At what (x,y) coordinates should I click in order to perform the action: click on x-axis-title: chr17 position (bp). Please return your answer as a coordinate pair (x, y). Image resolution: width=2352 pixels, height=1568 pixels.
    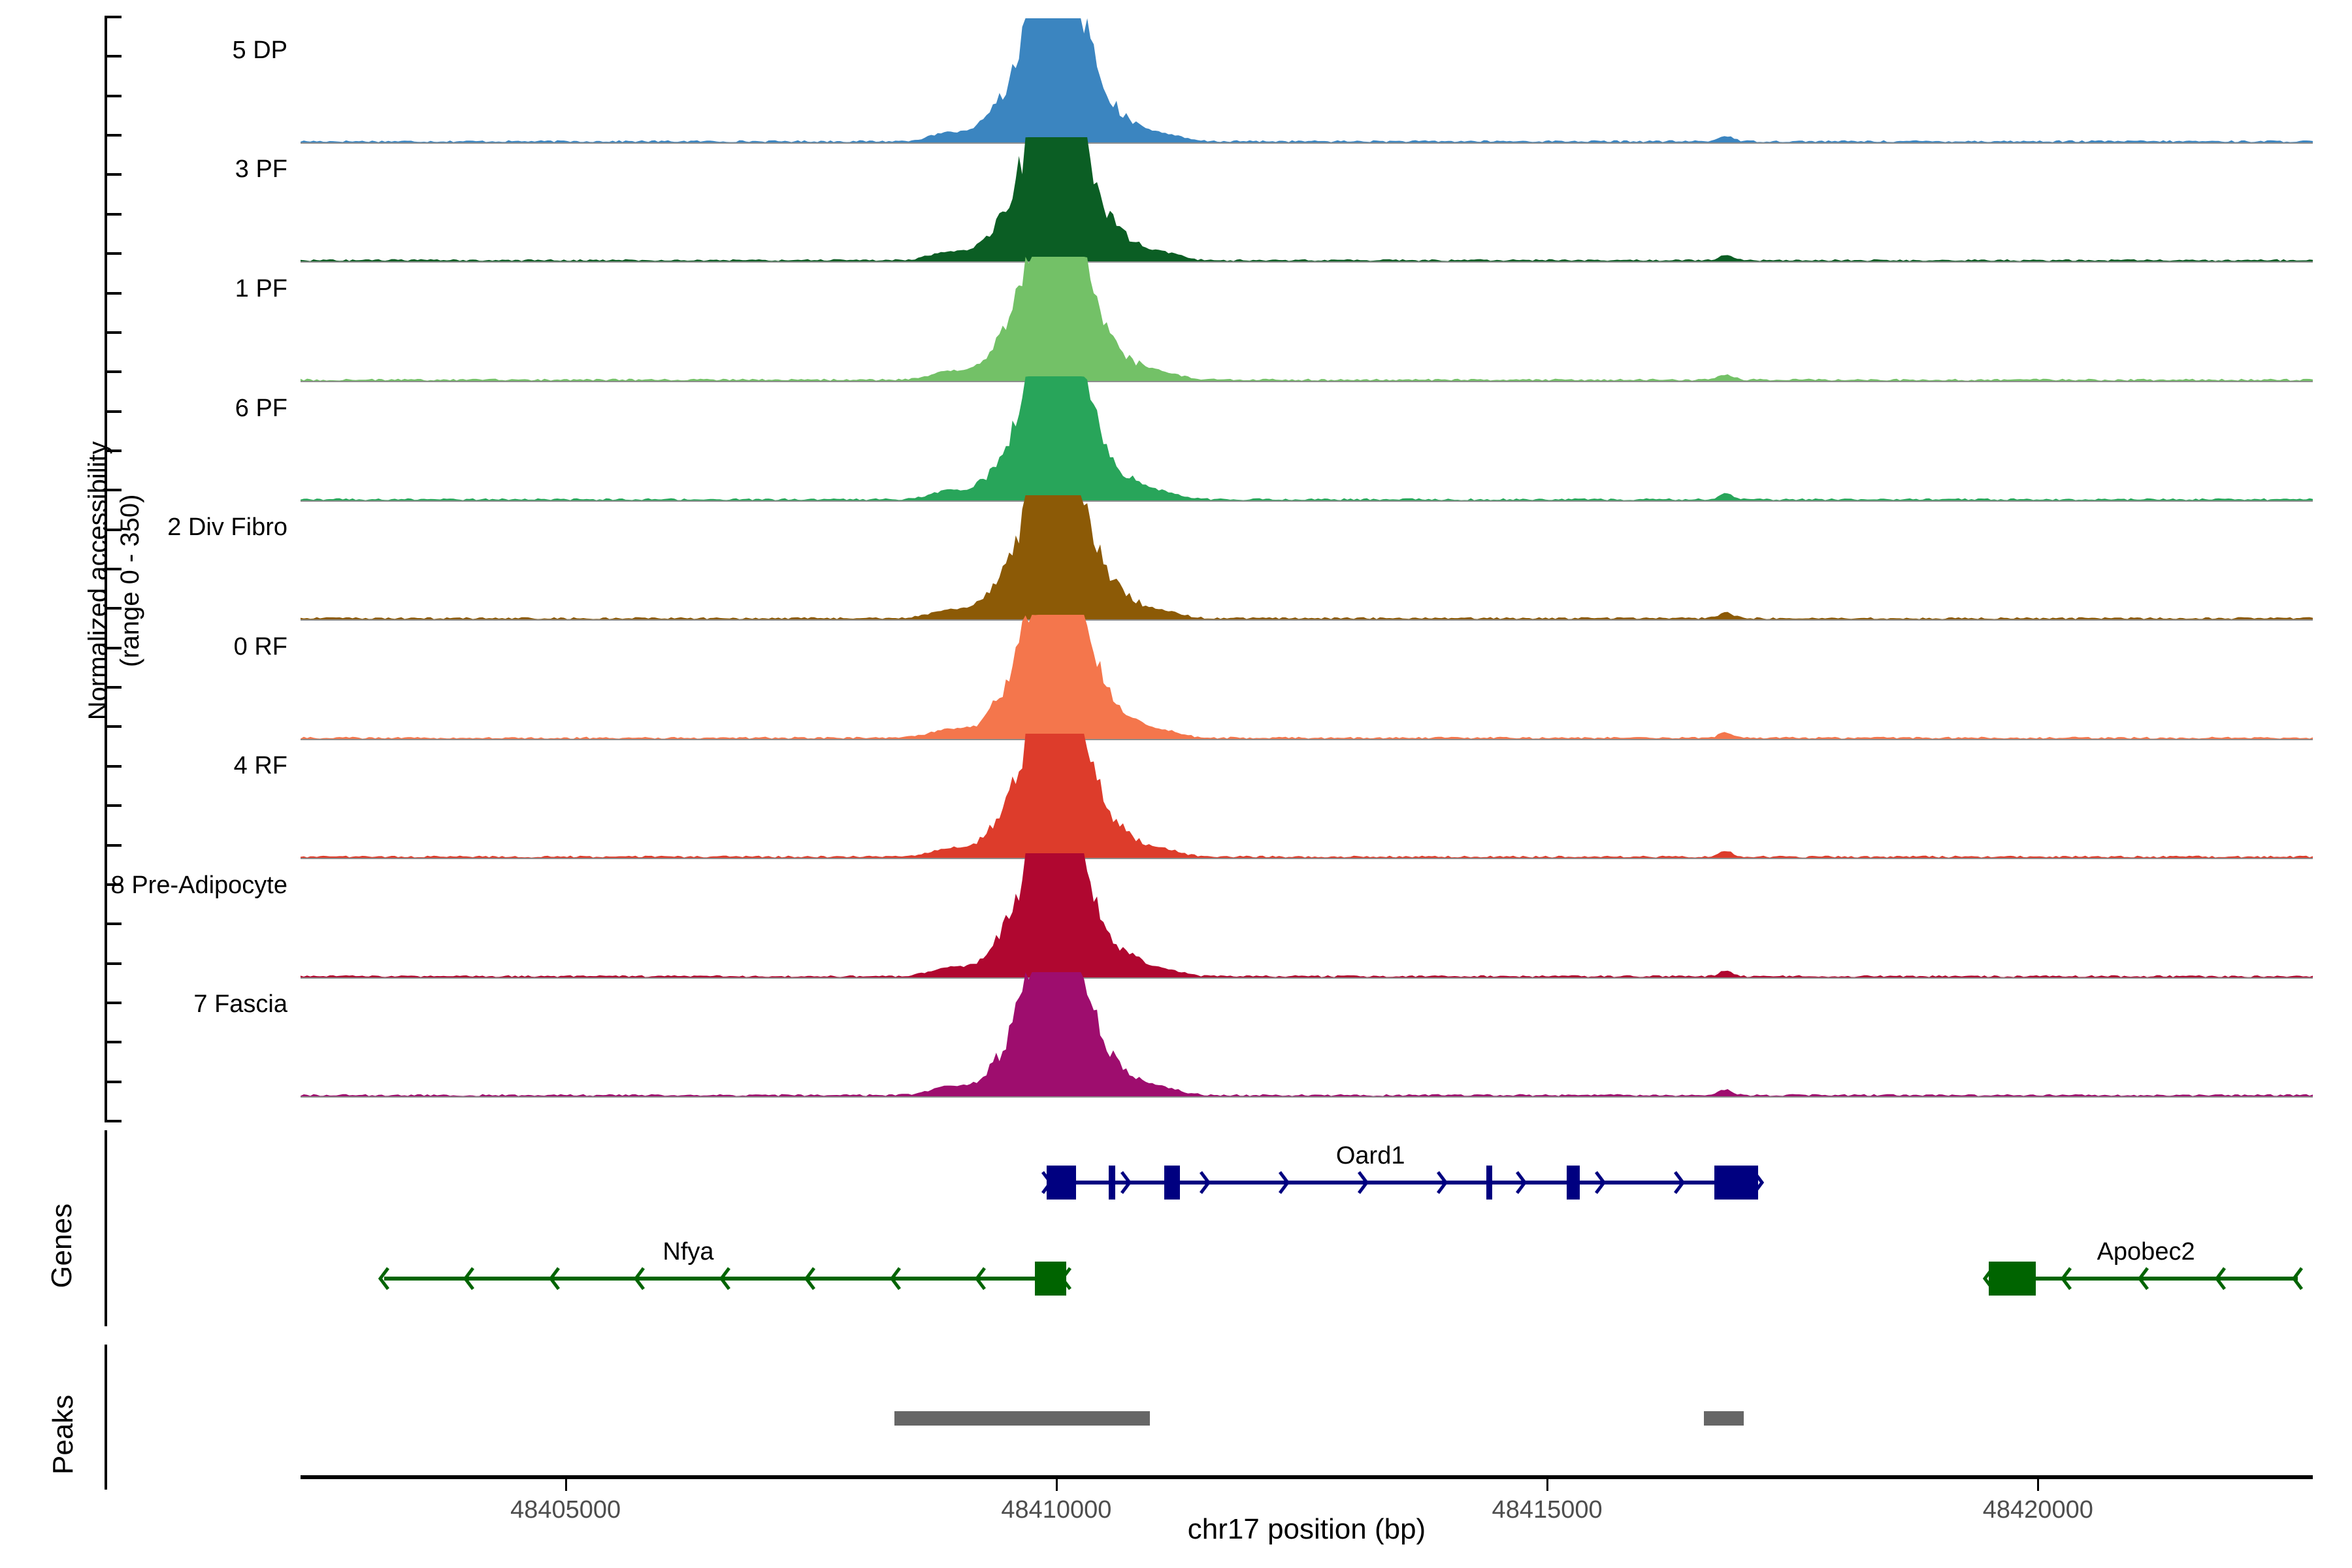
    Looking at the image, I should click on (1306, 1529).